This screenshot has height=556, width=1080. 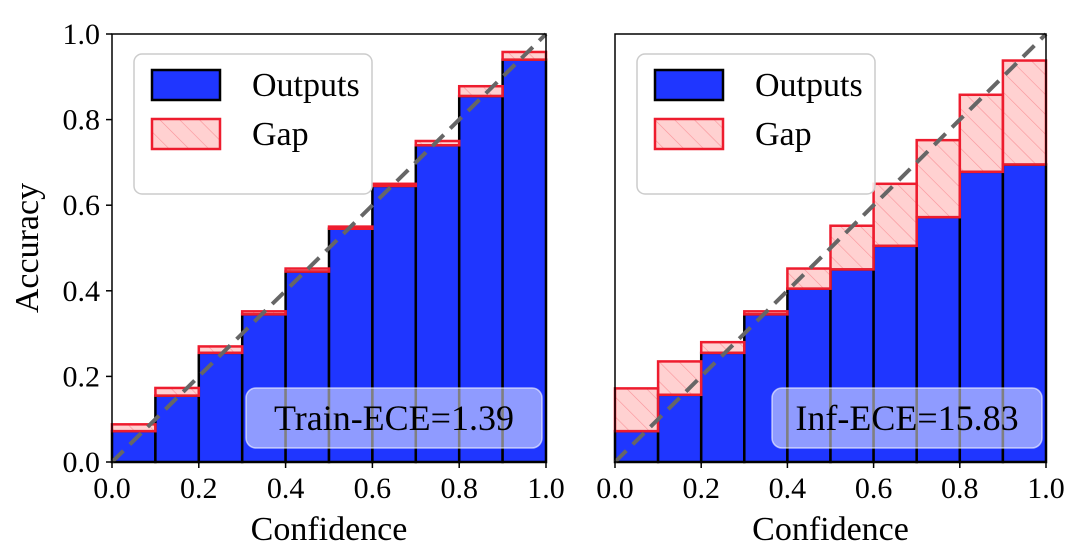 I want to click on train-legend-gap-label: Gap, so click(x=280, y=134).